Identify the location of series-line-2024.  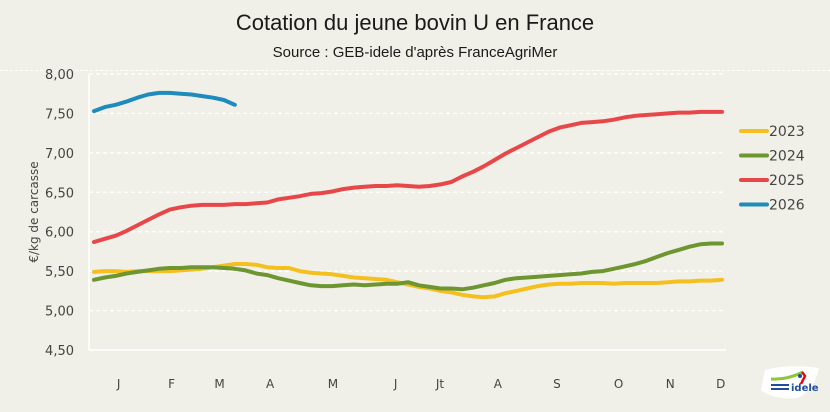
(408, 266).